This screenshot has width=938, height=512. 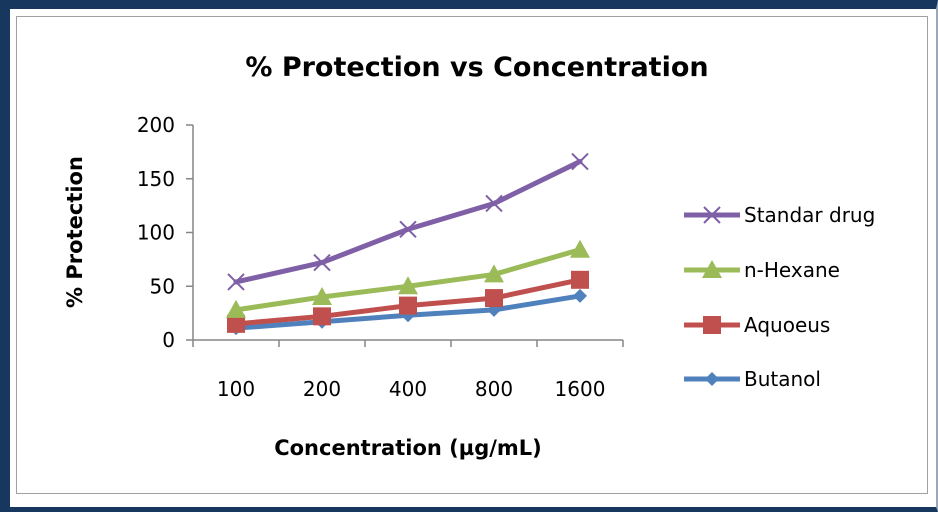 What do you see at coordinates (408, 448) in the screenshot?
I see `x-axis-title: Concentration (µg/mL)` at bounding box center [408, 448].